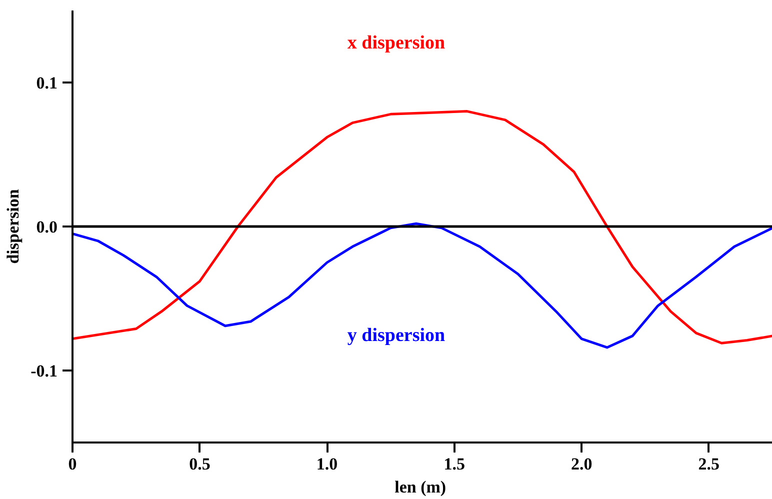 This screenshot has height=499, width=772. Describe the element at coordinates (709, 464) in the screenshot. I see `x-tick-label: 2.5` at that location.